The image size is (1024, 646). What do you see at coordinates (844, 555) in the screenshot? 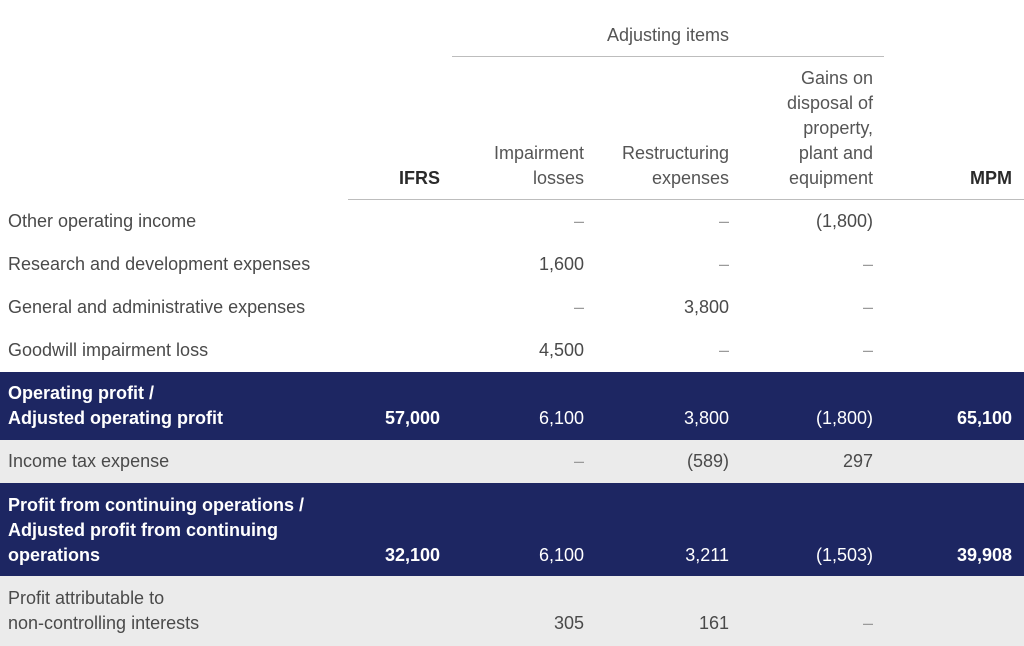
I see `cell-gains: (1,503)` at bounding box center [844, 555].